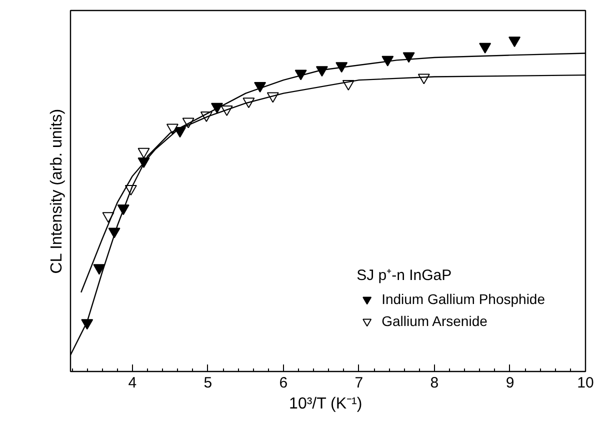 This screenshot has width=608, height=423. What do you see at coordinates (404, 275) in the screenshot?
I see `legend-title: SJ p⁺-n InGaP` at bounding box center [404, 275].